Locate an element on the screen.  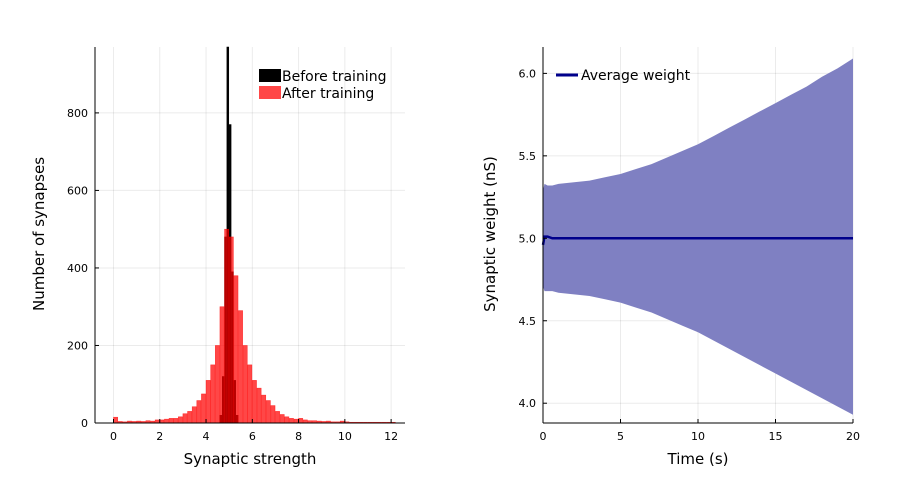
histogram-x-tick-label: 0 is located at coordinates (113, 436).